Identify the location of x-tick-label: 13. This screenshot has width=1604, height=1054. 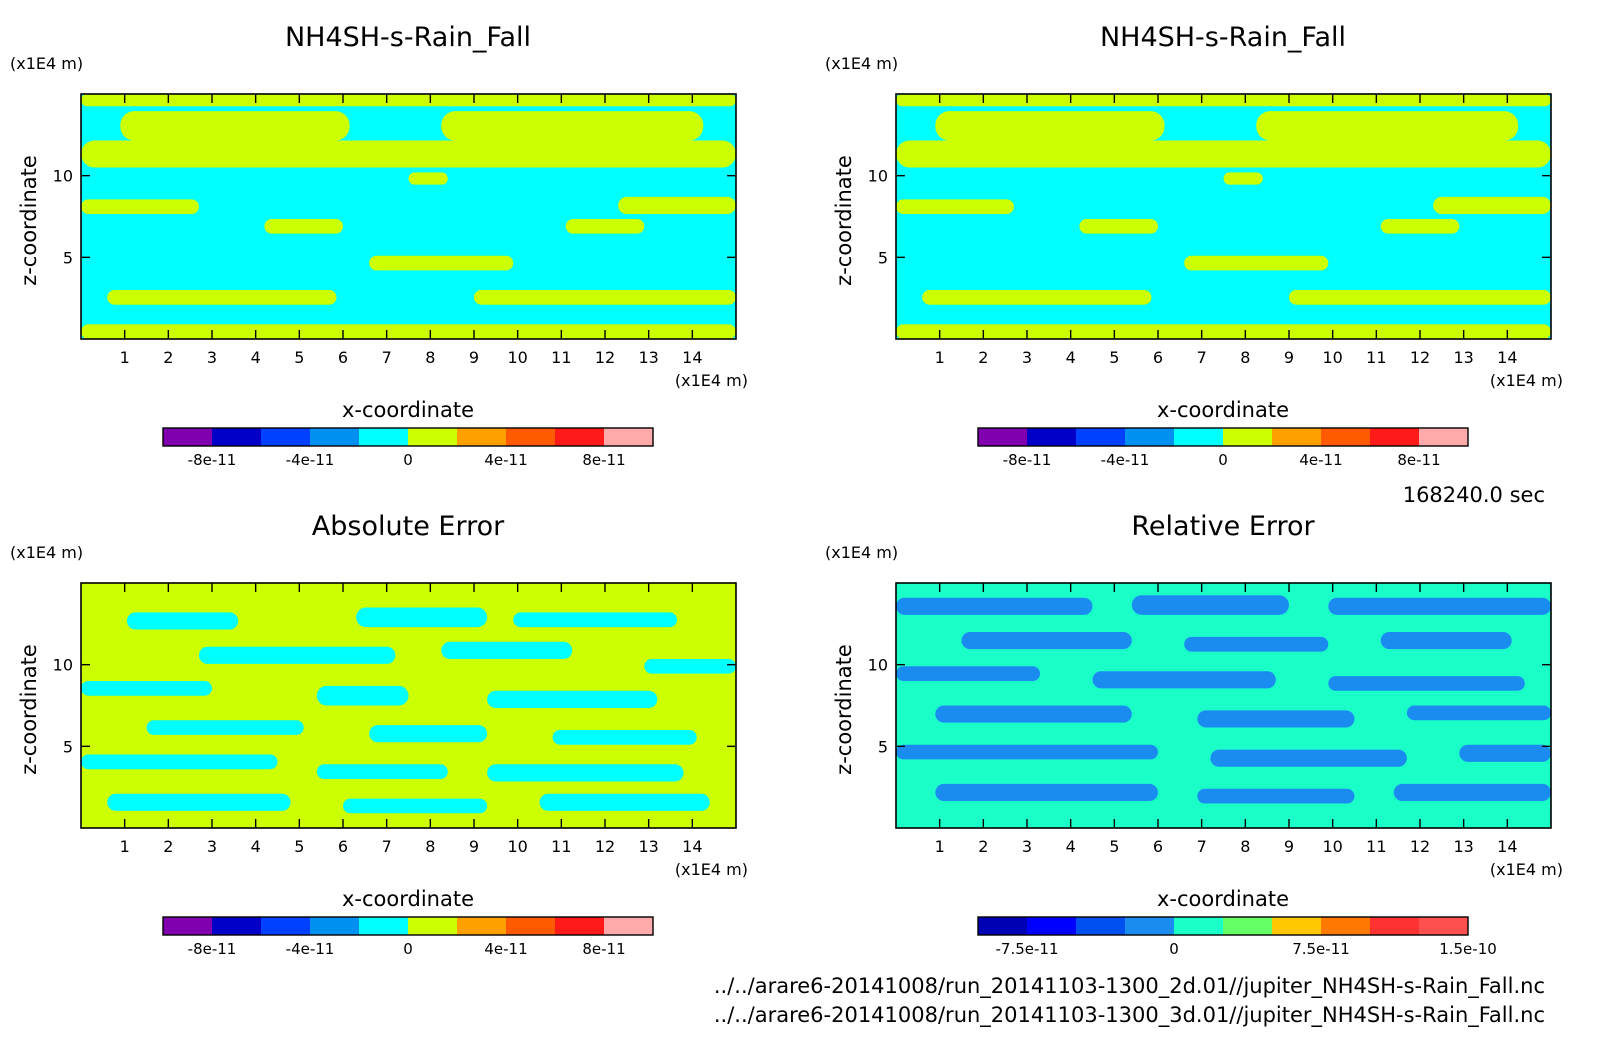
(648, 846).